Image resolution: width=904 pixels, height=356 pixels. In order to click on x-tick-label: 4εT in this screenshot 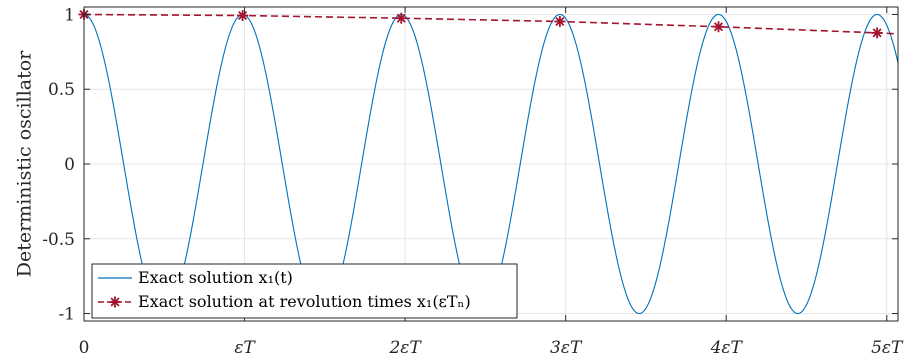, I will do `click(727, 347)`.